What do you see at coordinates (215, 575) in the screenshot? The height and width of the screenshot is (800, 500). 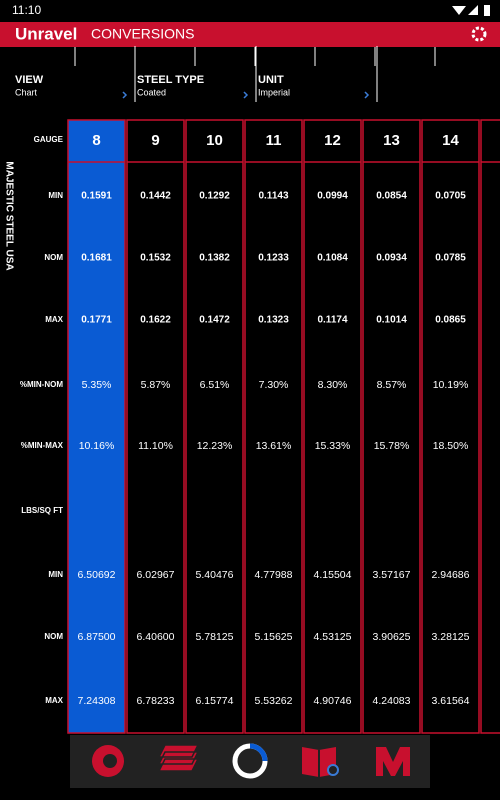 I see `cell: 5.40476` at bounding box center [215, 575].